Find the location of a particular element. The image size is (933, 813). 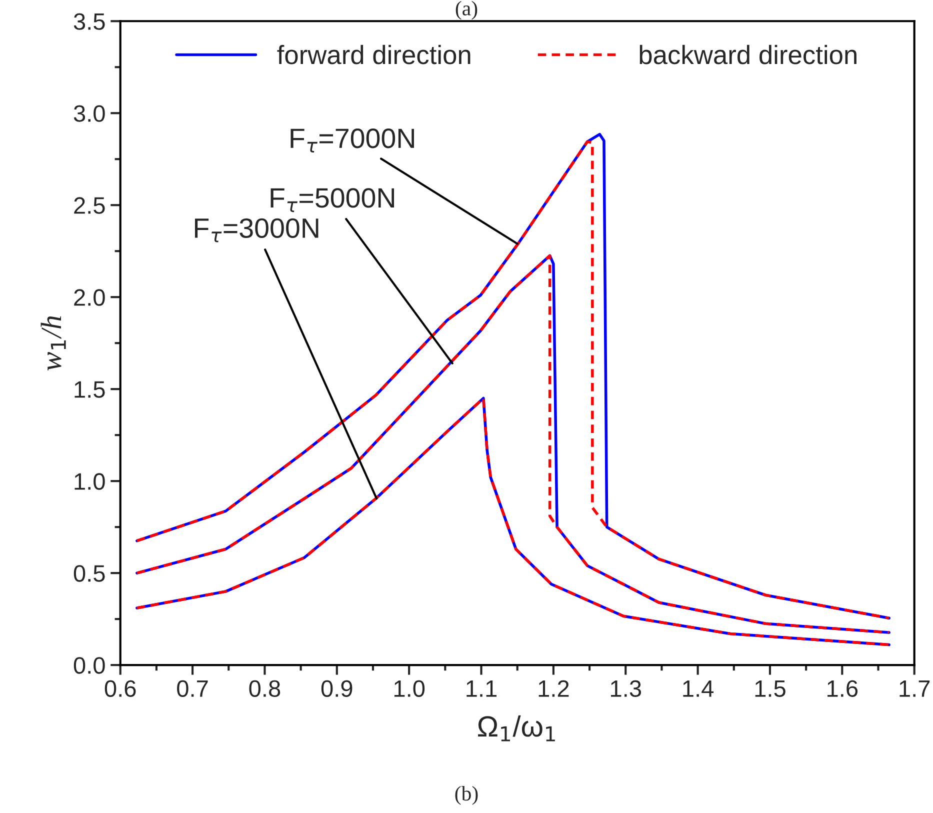

legend-label: forward direction is located at coordinates (373, 54).